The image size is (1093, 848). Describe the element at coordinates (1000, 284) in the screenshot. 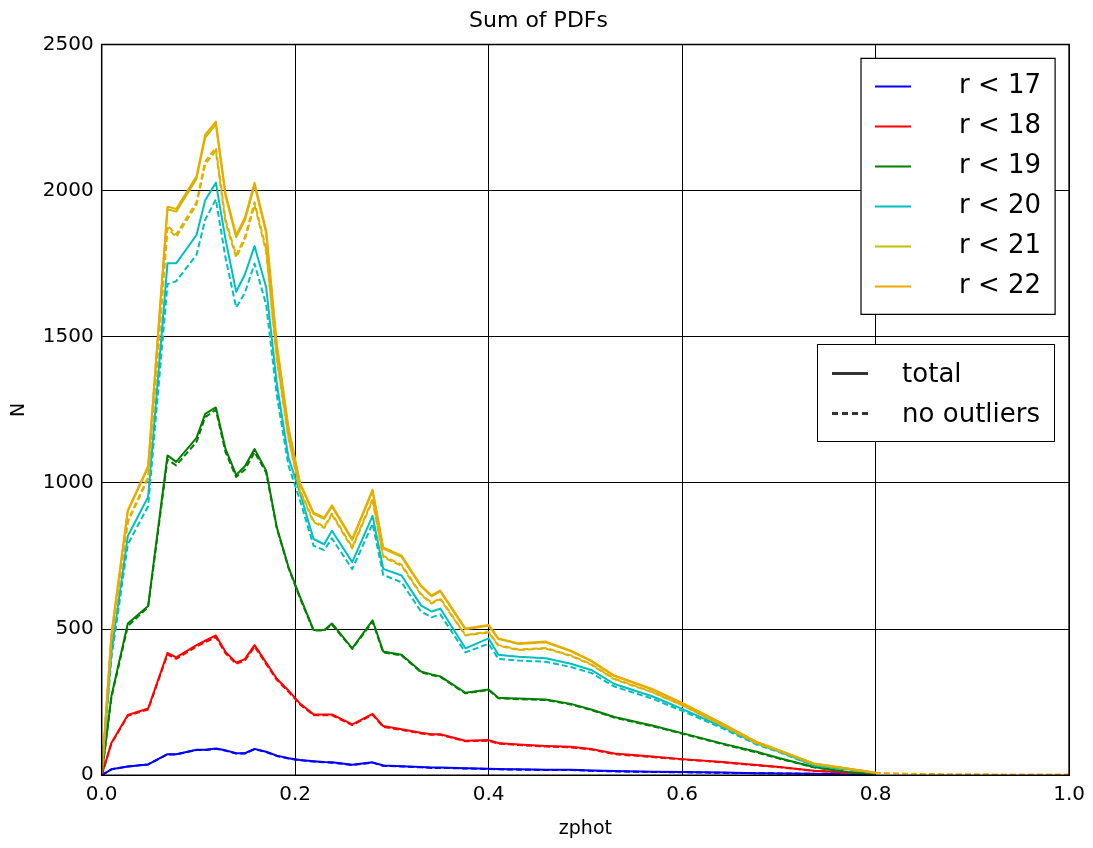

I see `legend-label: r < 22` at that location.